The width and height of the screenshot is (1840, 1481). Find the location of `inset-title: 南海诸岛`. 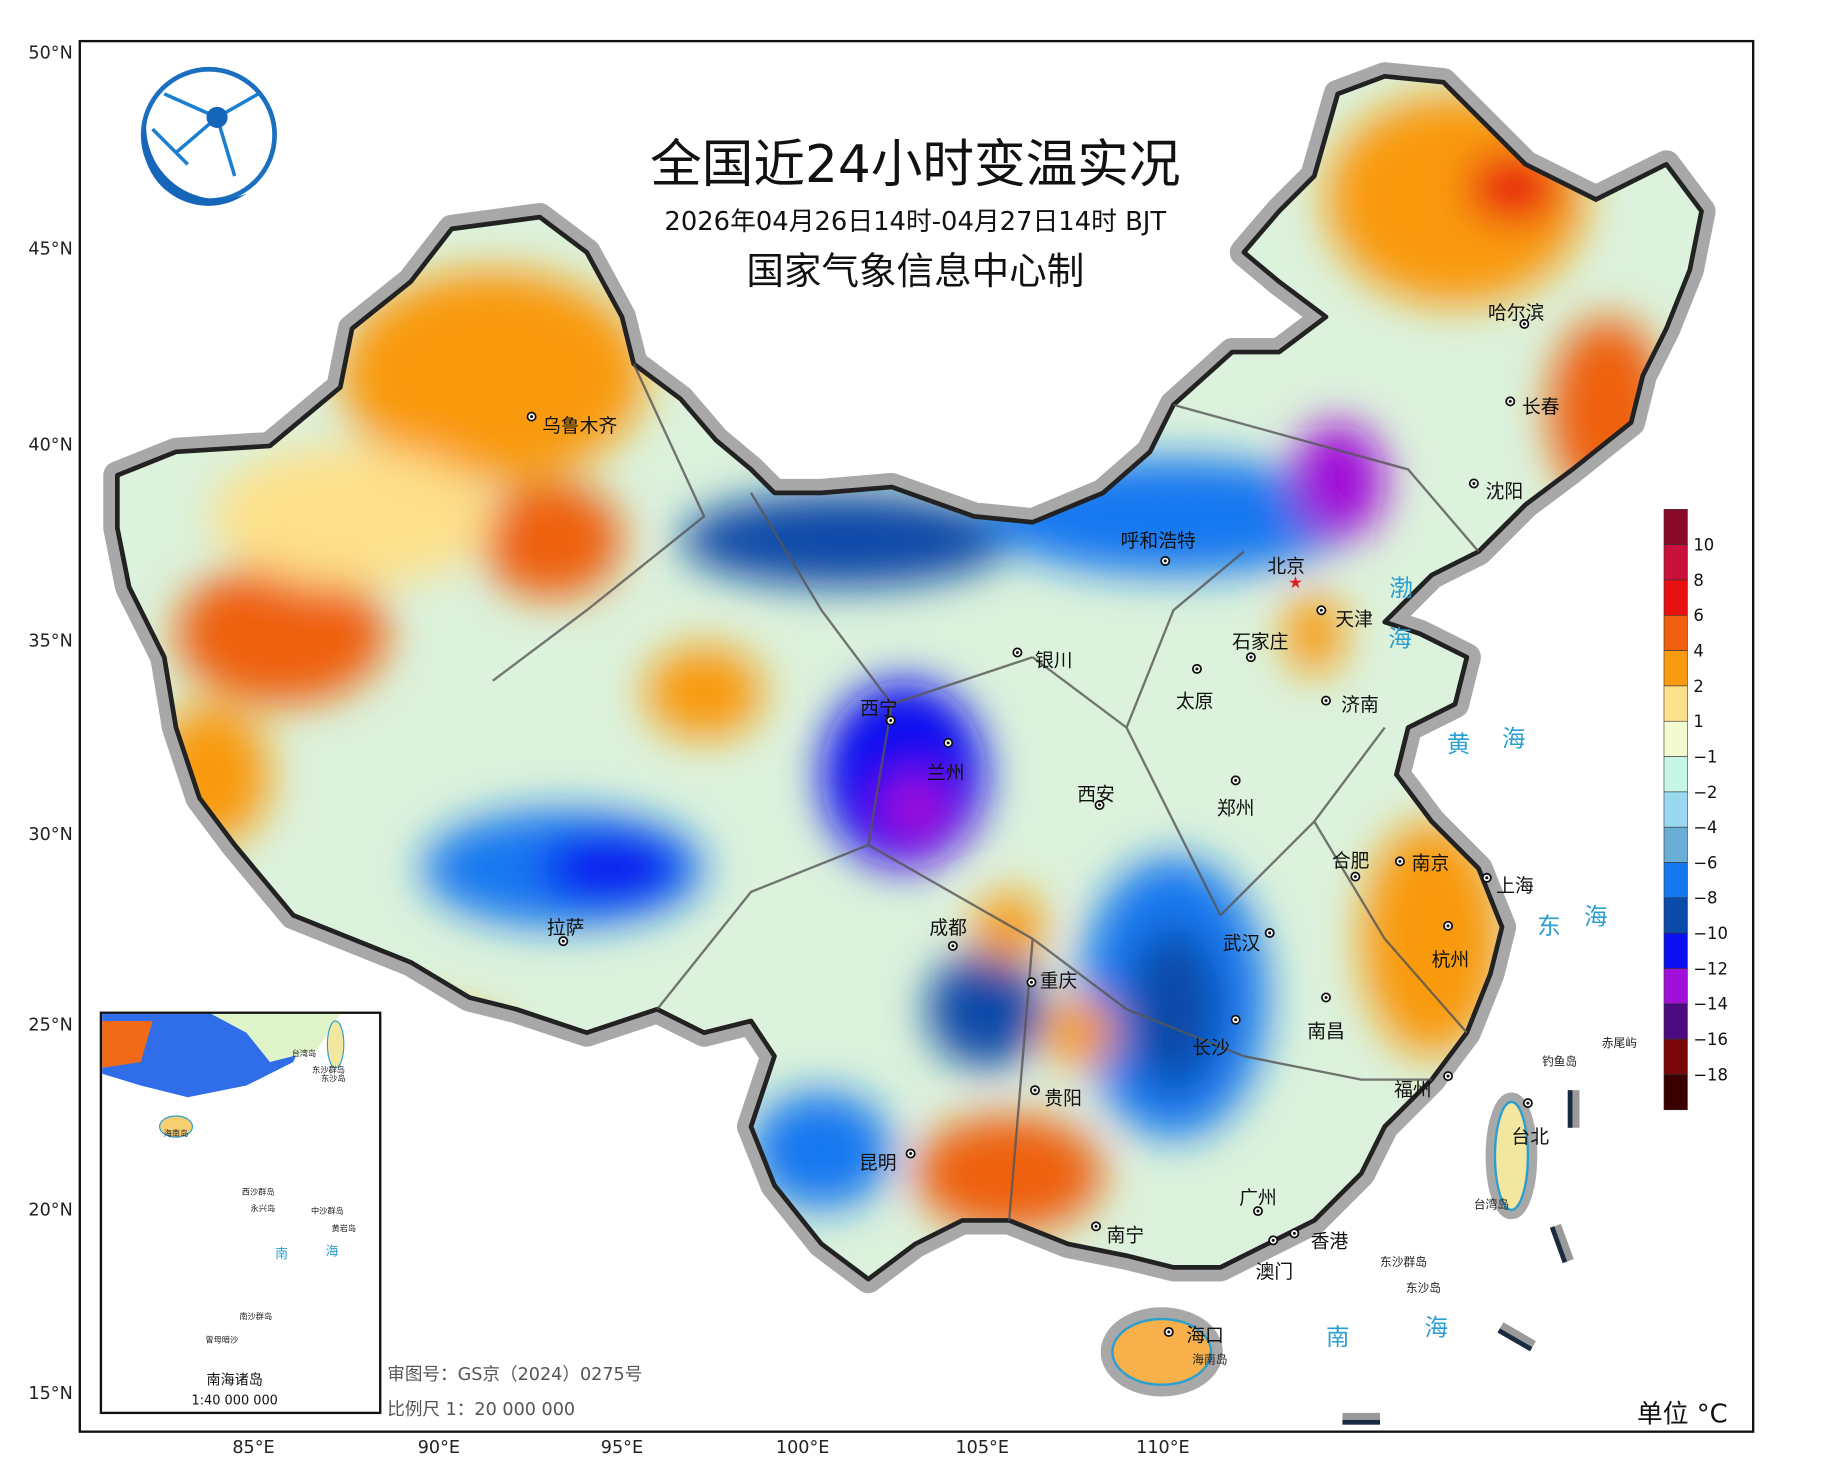

inset-title: 南海诸岛 is located at coordinates (235, 1381).